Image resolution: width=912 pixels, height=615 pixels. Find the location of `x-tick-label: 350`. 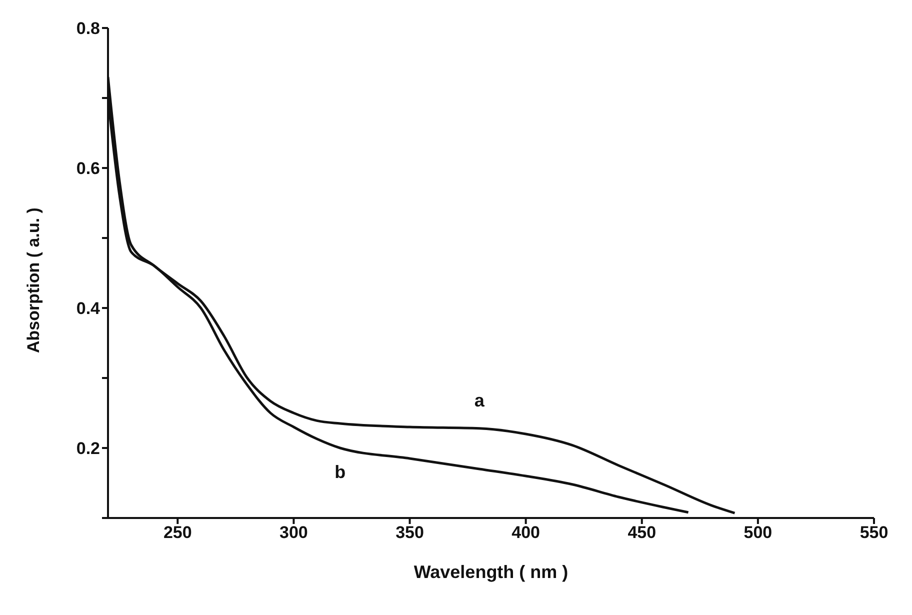

x-tick-label: 350 is located at coordinates (410, 532).